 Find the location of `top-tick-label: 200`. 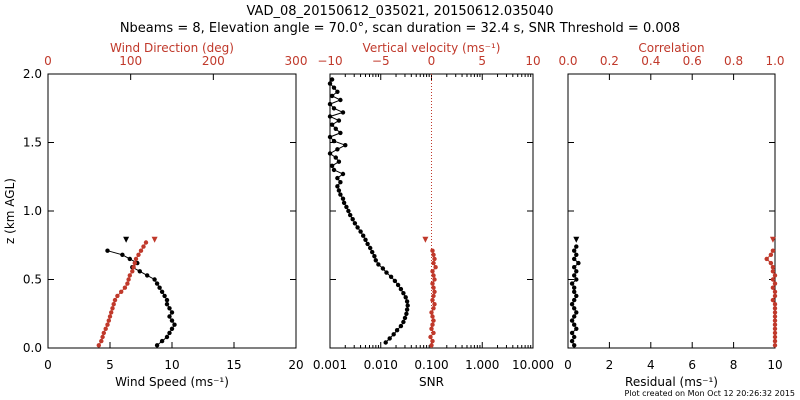

top-tick-label: 200 is located at coordinates (213, 61).